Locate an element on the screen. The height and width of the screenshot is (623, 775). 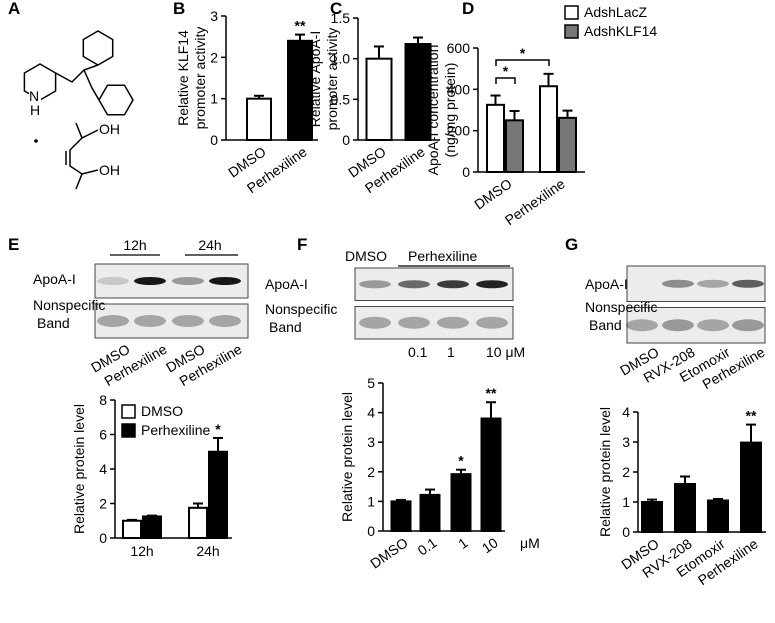
blot-header: DMSO is located at coordinates (366, 256).